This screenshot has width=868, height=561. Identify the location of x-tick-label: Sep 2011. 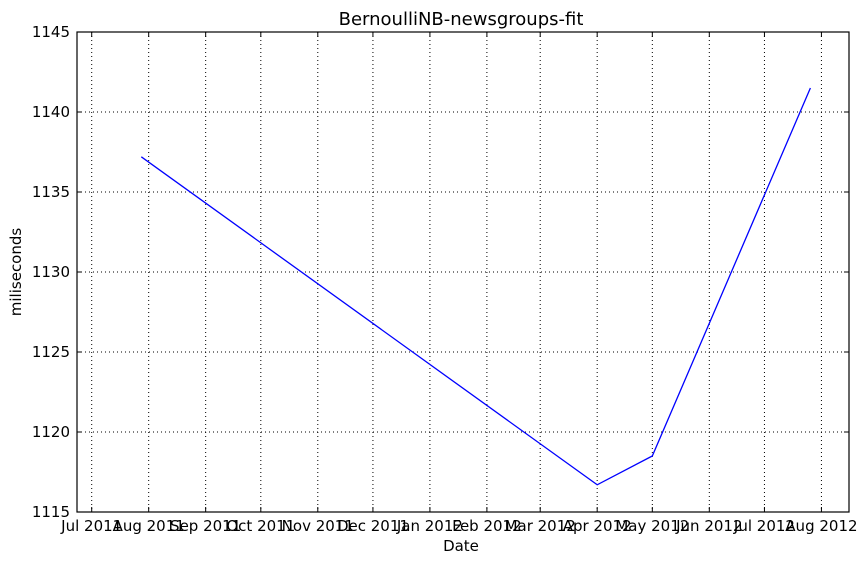
(205, 526).